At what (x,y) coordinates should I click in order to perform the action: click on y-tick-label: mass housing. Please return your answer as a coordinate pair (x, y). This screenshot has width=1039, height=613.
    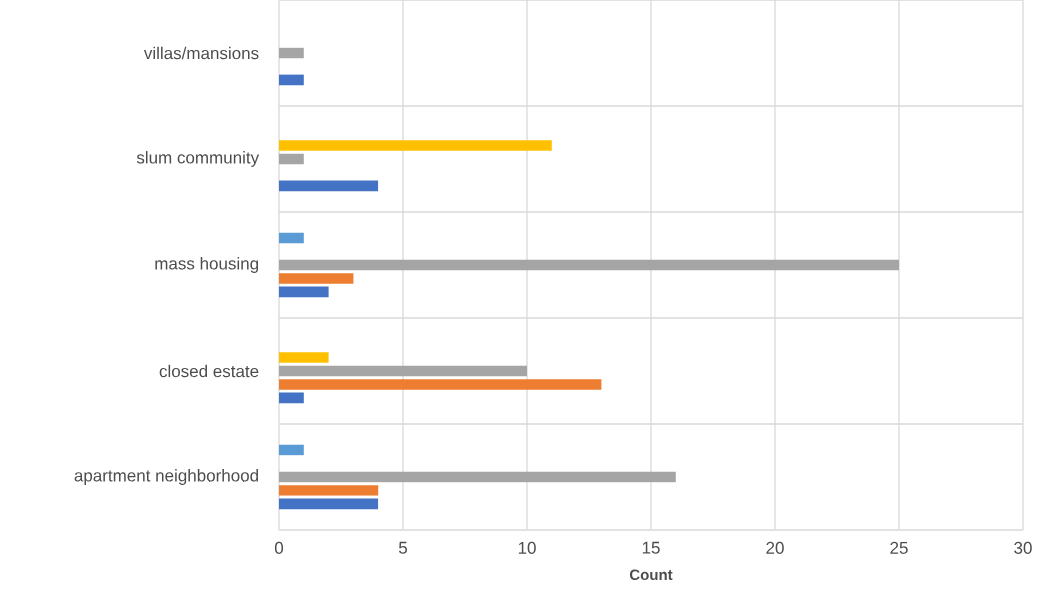
    Looking at the image, I should click on (207, 265).